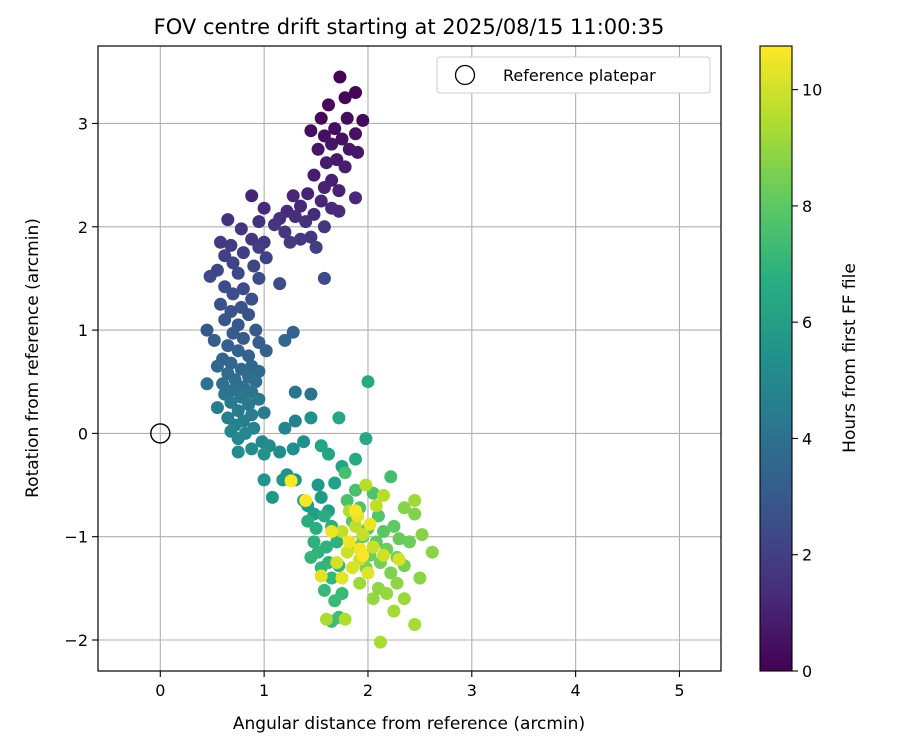 The height and width of the screenshot is (750, 900). Describe the element at coordinates (76, 640) in the screenshot. I see `y-tick-label: −2` at that location.